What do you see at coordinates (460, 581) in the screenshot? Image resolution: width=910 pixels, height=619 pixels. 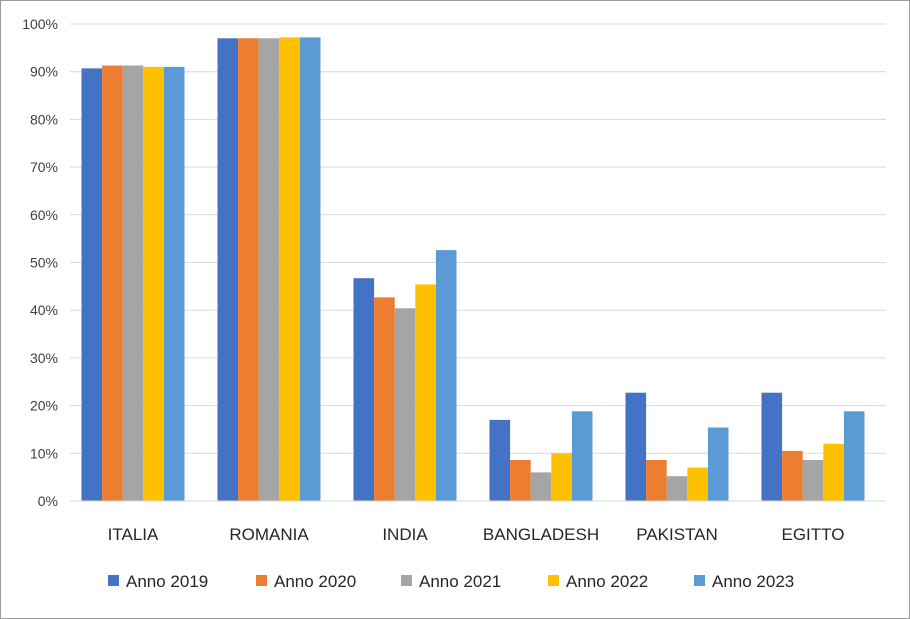 I see `legend-label: Anno 2021` at bounding box center [460, 581].